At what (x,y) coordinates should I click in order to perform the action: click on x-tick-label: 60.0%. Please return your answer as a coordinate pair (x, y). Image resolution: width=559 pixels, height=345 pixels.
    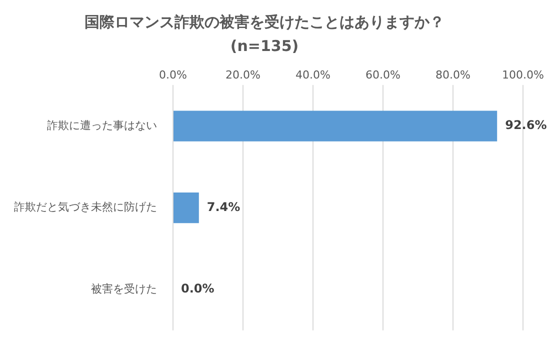
    Looking at the image, I should click on (383, 75).